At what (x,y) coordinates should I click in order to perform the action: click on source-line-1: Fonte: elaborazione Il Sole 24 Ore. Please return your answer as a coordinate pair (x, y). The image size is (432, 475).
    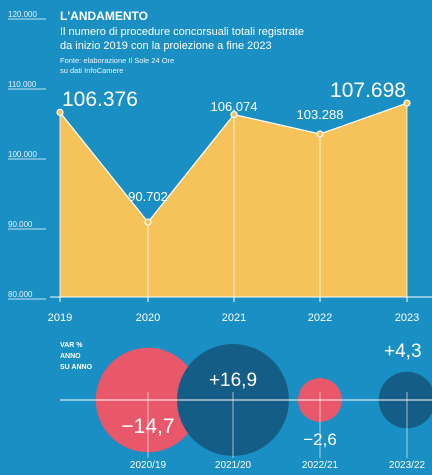
    Looking at the image, I should click on (117, 60).